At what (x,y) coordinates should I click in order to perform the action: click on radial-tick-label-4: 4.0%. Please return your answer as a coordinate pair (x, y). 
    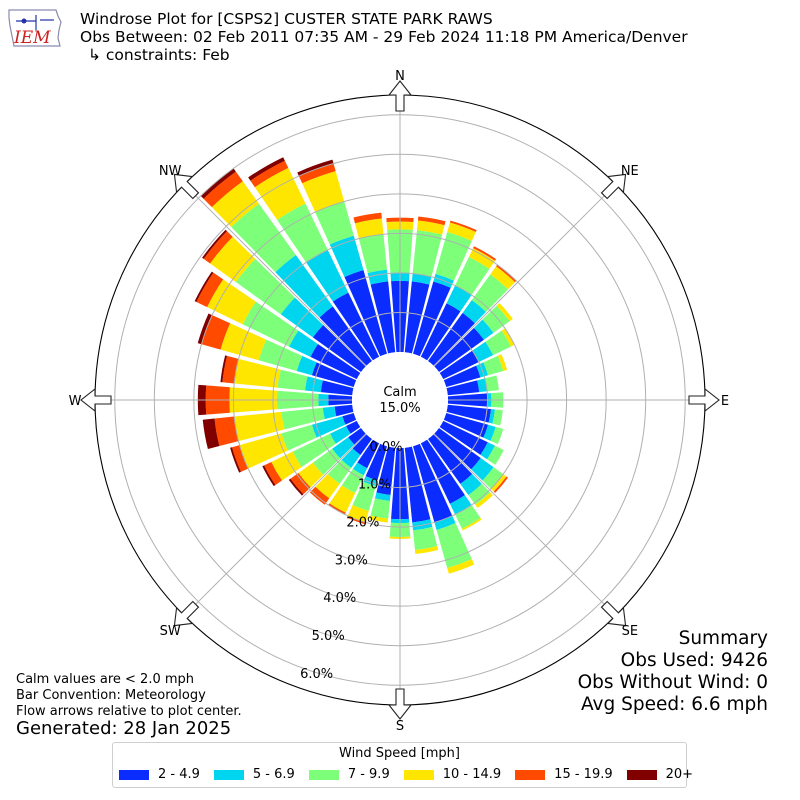
    Looking at the image, I should click on (339, 598).